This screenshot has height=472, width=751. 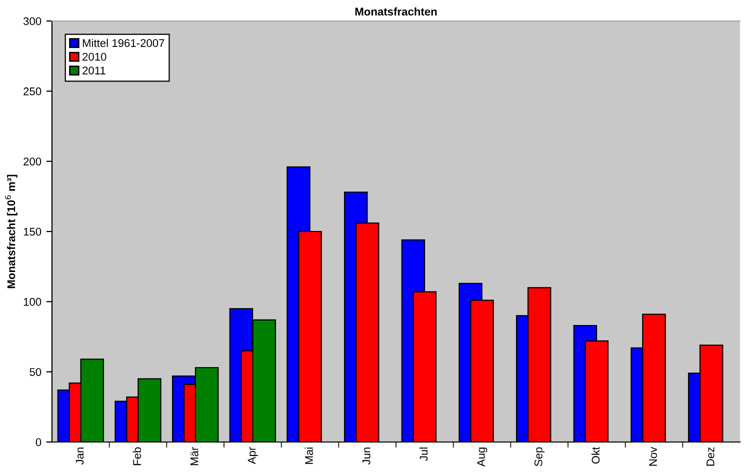 I want to click on x-tick-label: Feb, so click(x=136, y=456).